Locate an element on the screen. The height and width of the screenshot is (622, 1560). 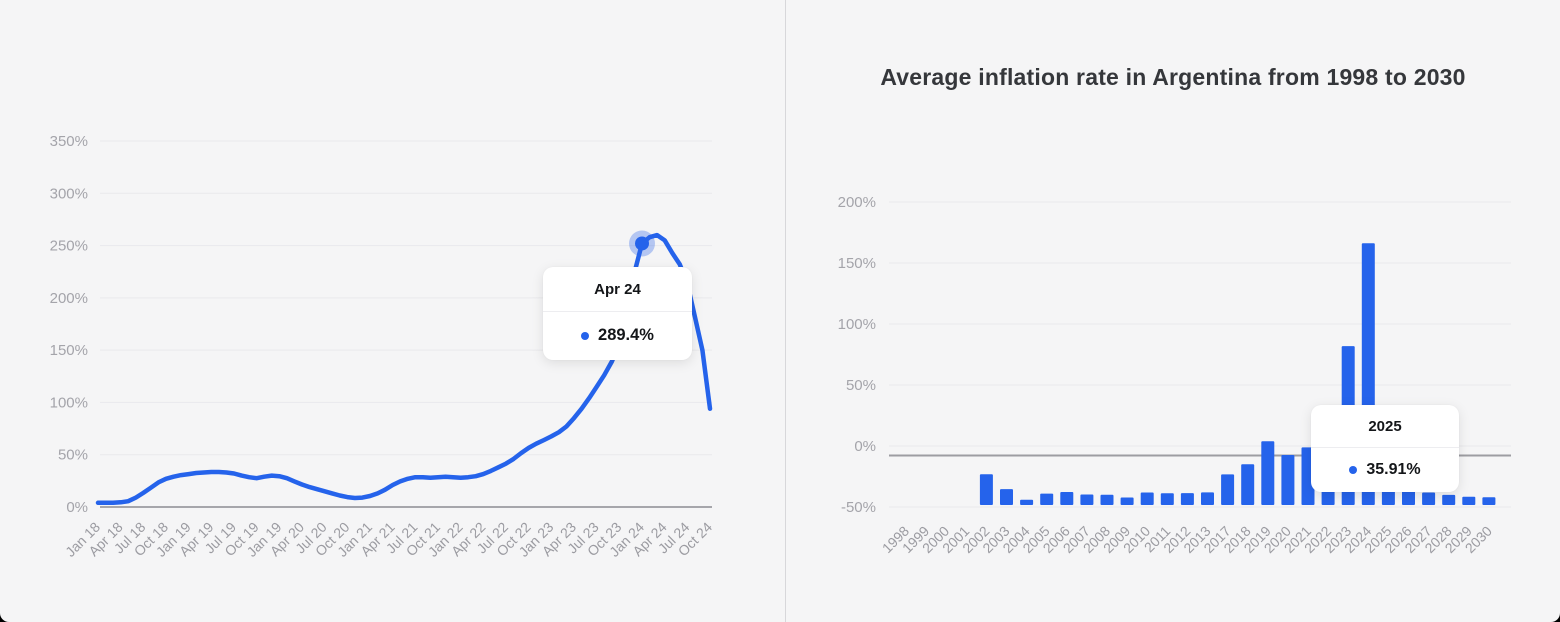
tooltip-value: 289.4% is located at coordinates (626, 335).